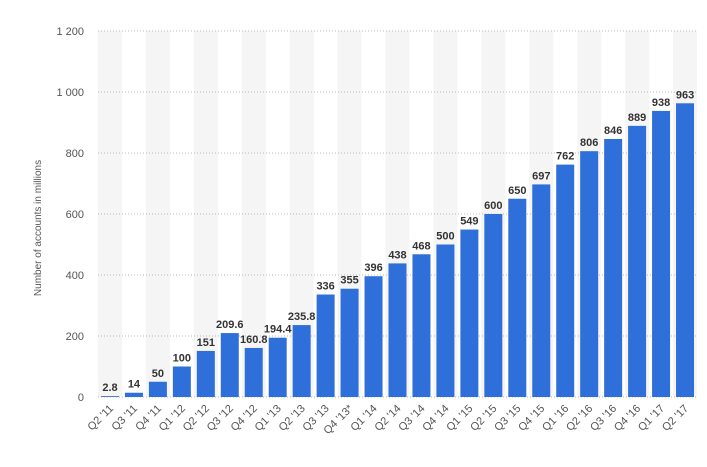 The width and height of the screenshot is (707, 467). What do you see at coordinates (637, 118) in the screenshot?
I see `data-label: 889` at bounding box center [637, 118].